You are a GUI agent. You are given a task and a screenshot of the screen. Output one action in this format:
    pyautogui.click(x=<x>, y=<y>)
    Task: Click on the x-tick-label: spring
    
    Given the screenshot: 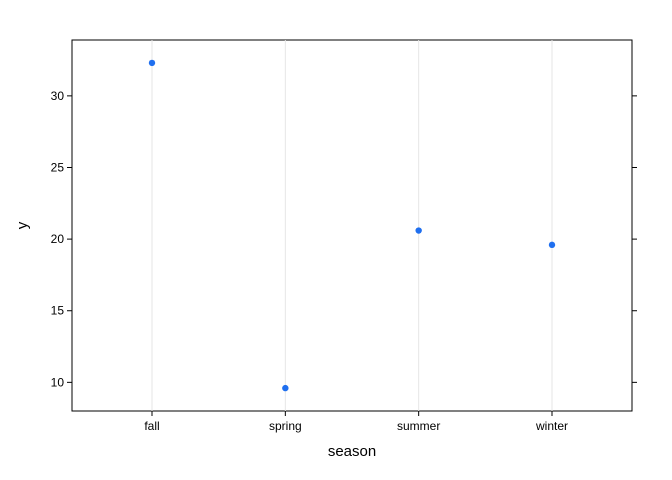 What is the action you would take?
    pyautogui.click(x=285, y=426)
    